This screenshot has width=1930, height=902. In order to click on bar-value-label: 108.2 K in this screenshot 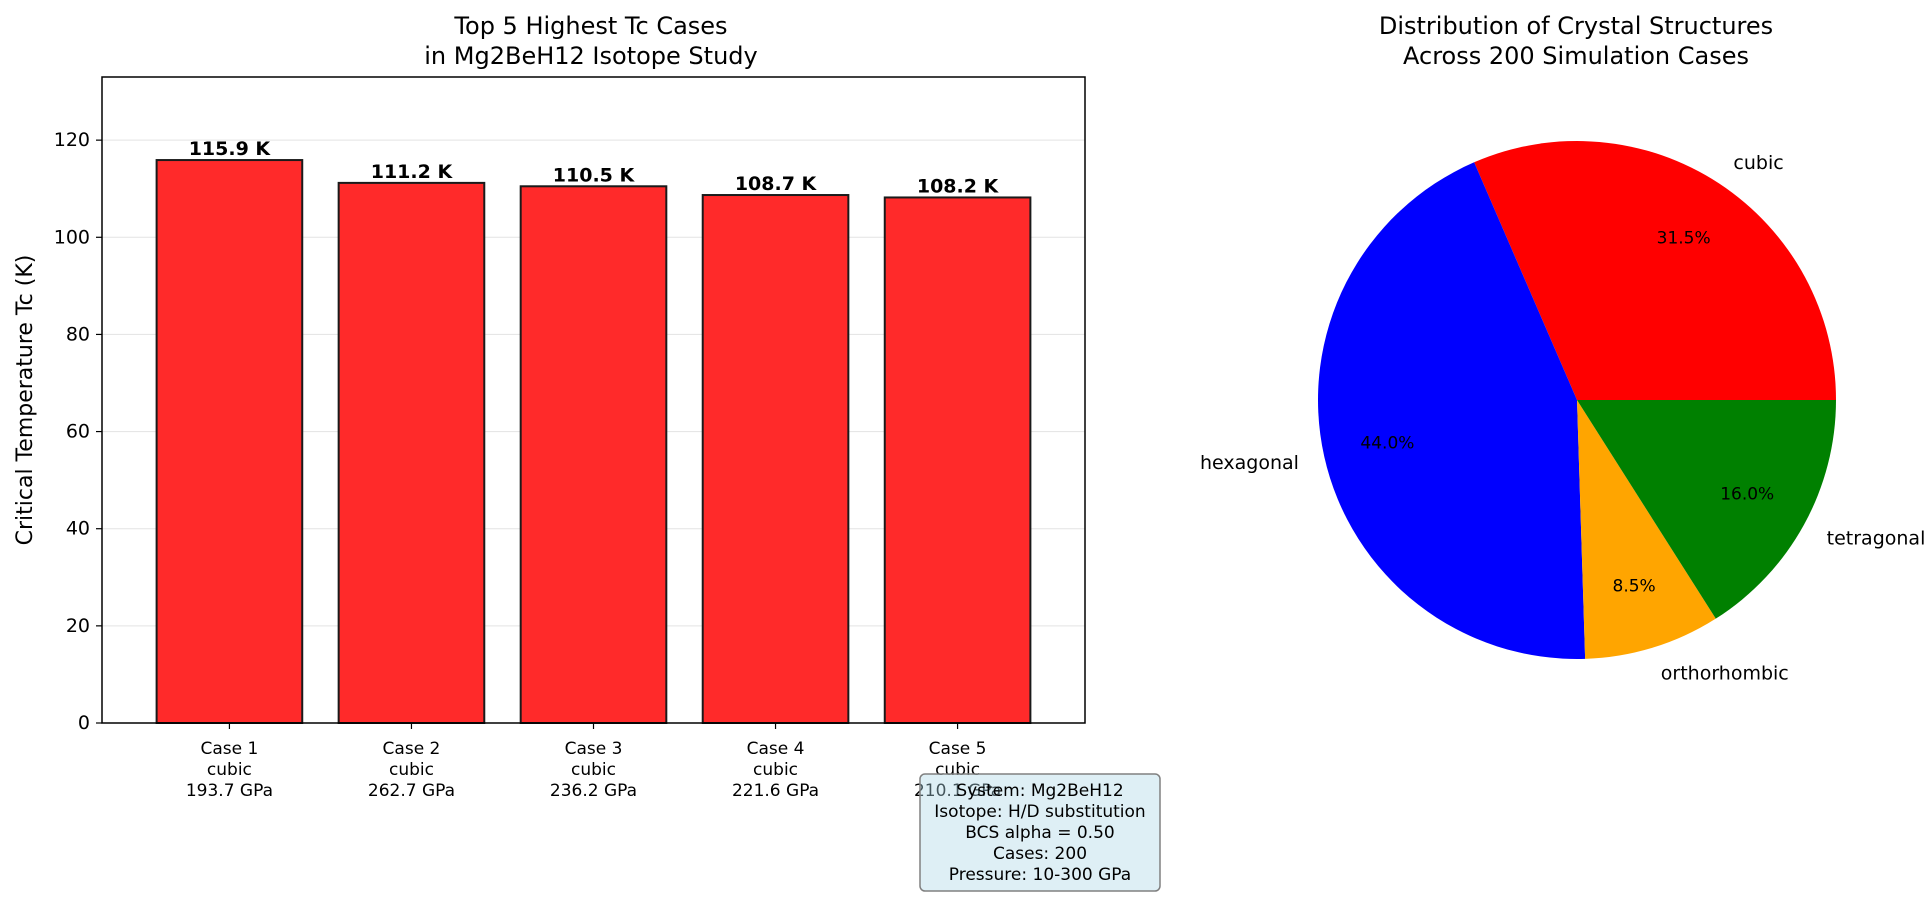, I will do `click(958, 186)`.